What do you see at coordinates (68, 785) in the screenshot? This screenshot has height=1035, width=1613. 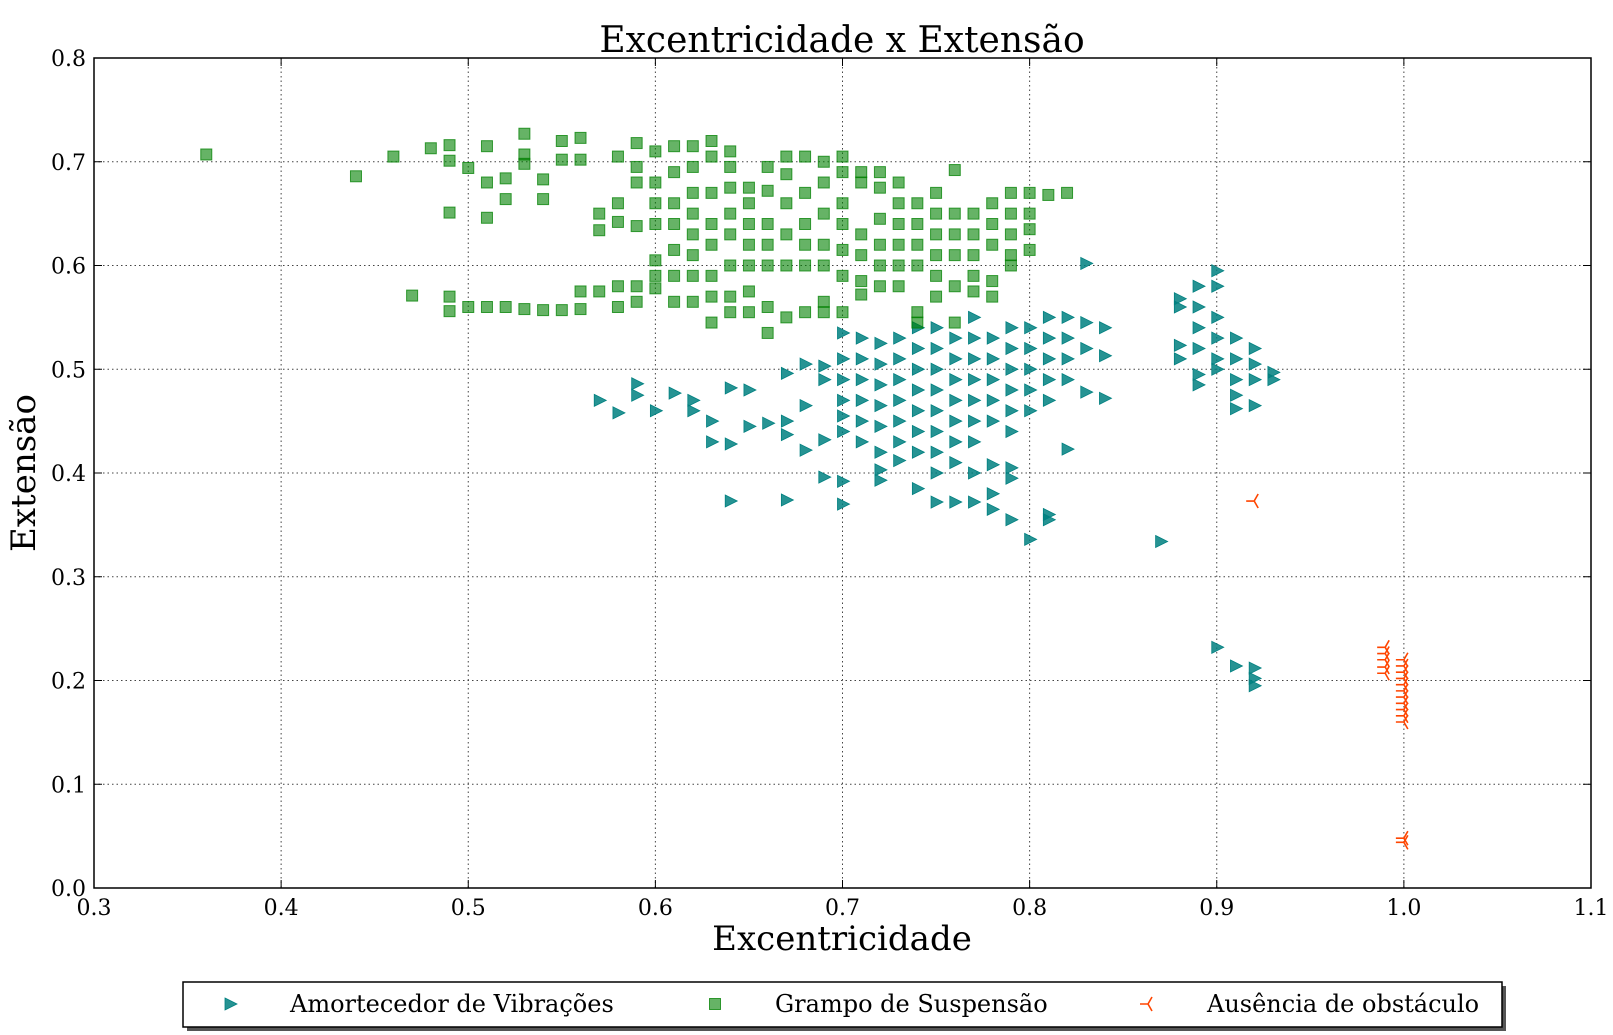 I see `y-tick-label: 0.1` at bounding box center [68, 785].